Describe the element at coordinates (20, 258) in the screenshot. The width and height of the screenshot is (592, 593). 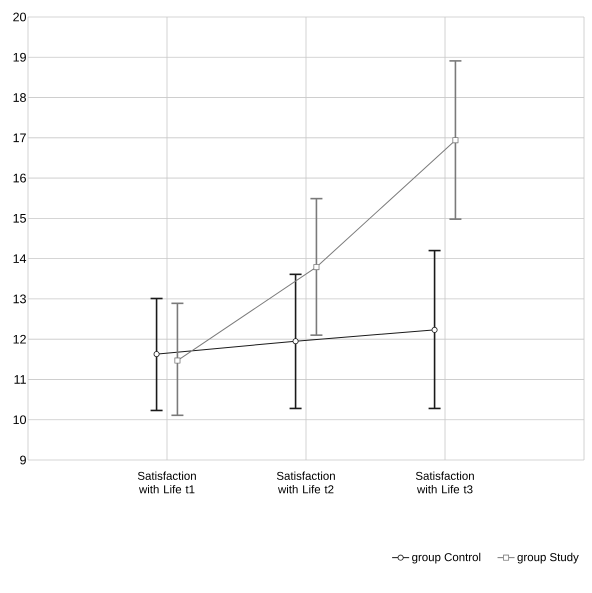
I see `y-tick-label: 14` at that location.